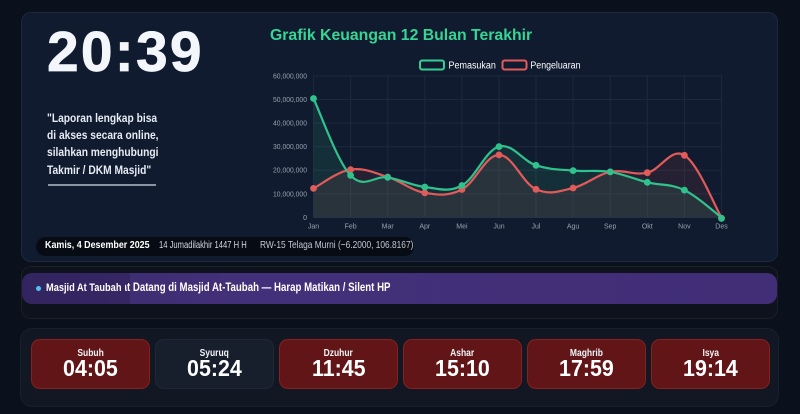 The image size is (800, 414). What do you see at coordinates (313, 227) in the screenshot?
I see `svg-text: Jan` at bounding box center [313, 227].